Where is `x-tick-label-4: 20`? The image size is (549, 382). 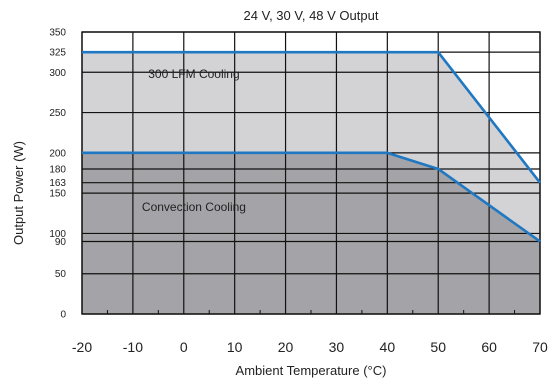 x-tick-label-4: 20 is located at coordinates (286, 347).